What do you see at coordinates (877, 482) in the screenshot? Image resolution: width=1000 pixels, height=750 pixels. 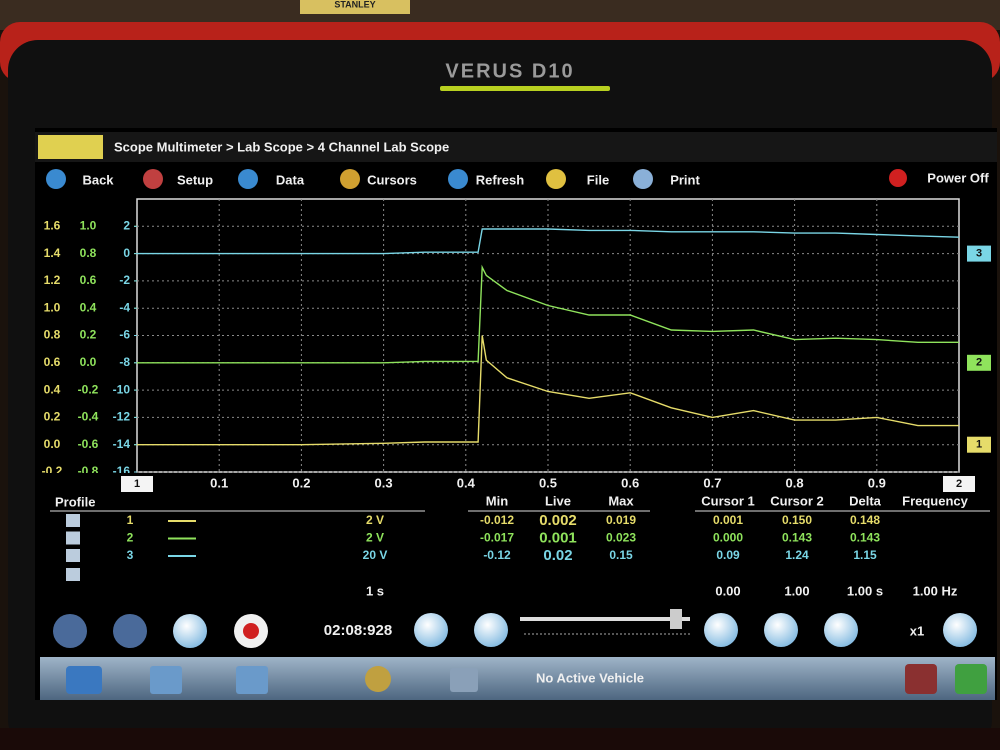 I see `x-tick-label: 0.9` at bounding box center [877, 482].